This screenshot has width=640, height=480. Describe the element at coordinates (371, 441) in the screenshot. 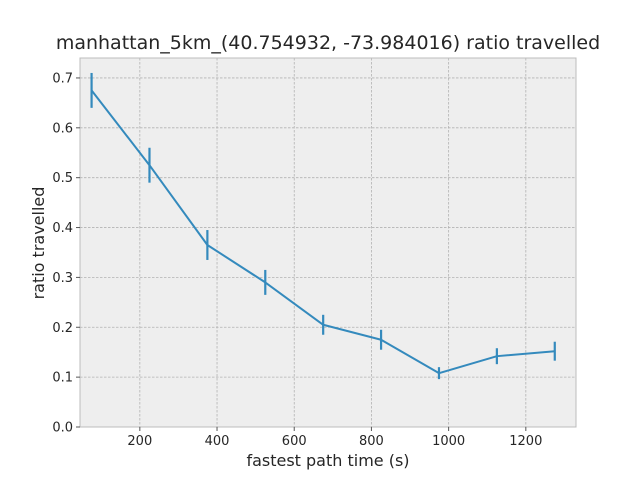

I see `x-tick-label: 800` at that location.